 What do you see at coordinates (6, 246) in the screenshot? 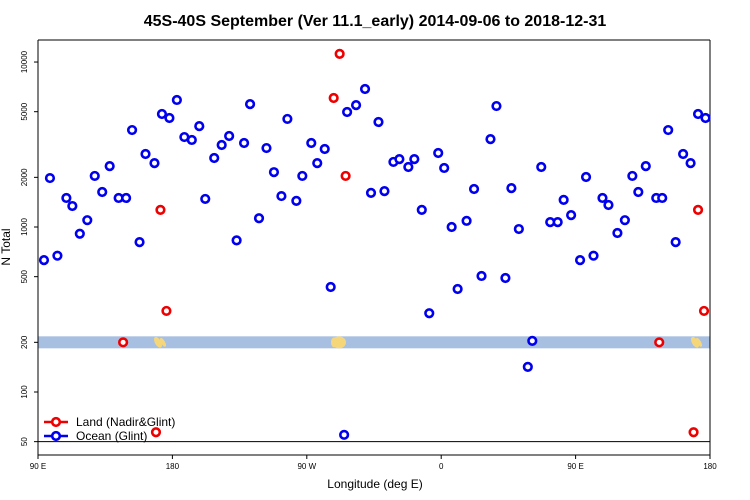
I see `y-axis-label: N Total` at bounding box center [6, 246].